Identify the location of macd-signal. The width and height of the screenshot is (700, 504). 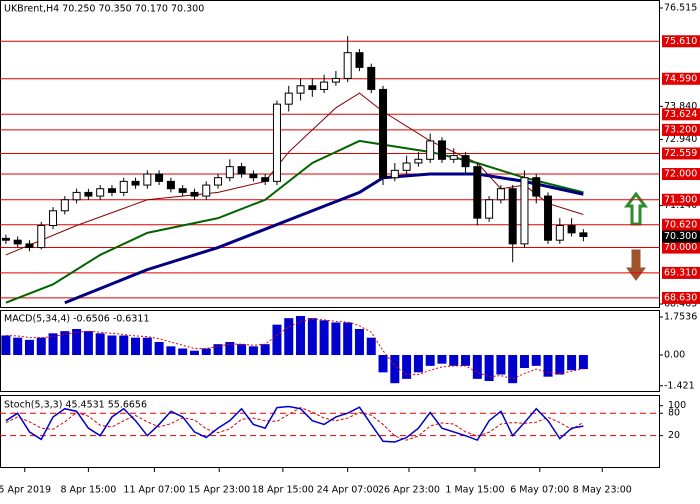
(294, 349).